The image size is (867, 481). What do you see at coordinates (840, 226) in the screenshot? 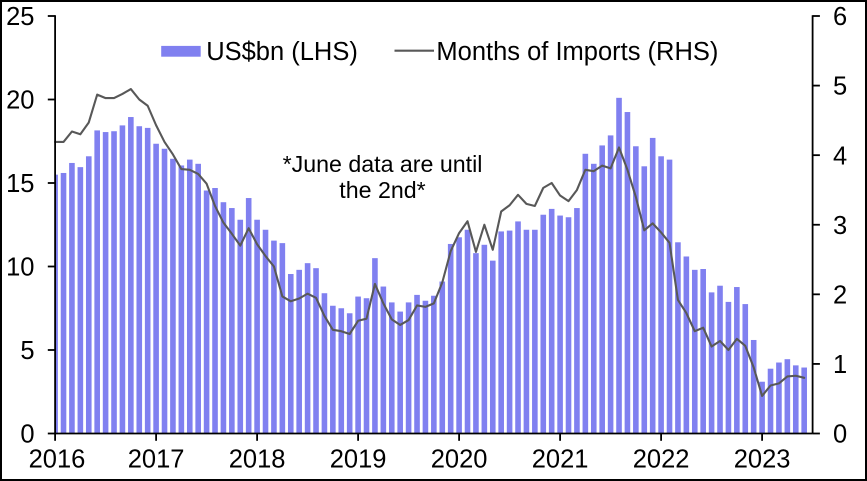
I see `svg-text: 3` at bounding box center [840, 226].